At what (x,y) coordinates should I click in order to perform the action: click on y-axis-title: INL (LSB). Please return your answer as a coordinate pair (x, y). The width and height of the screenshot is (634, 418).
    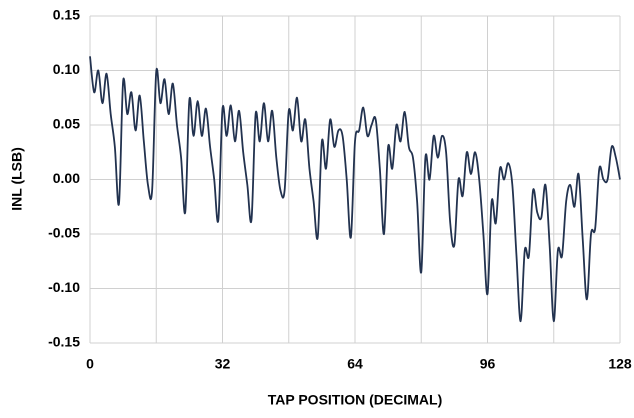
    Looking at the image, I should click on (17, 179).